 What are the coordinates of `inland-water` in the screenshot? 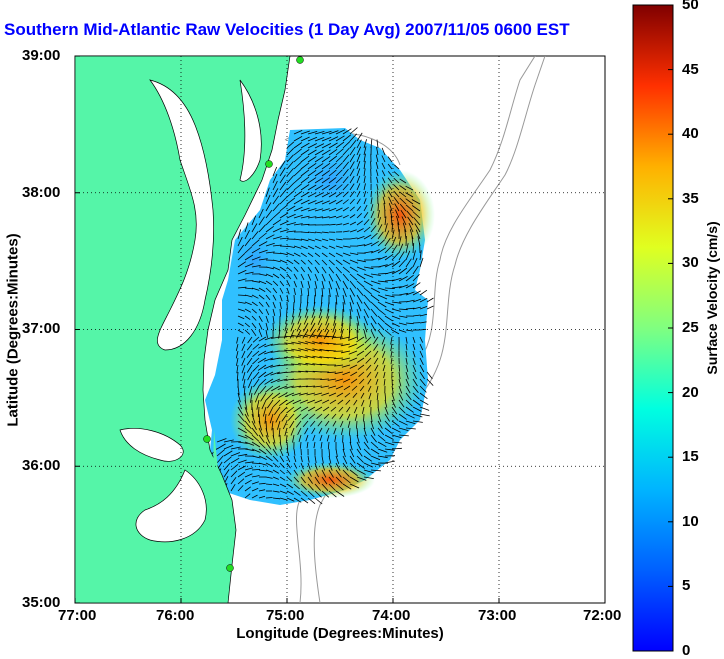 It's located at (190, 311).